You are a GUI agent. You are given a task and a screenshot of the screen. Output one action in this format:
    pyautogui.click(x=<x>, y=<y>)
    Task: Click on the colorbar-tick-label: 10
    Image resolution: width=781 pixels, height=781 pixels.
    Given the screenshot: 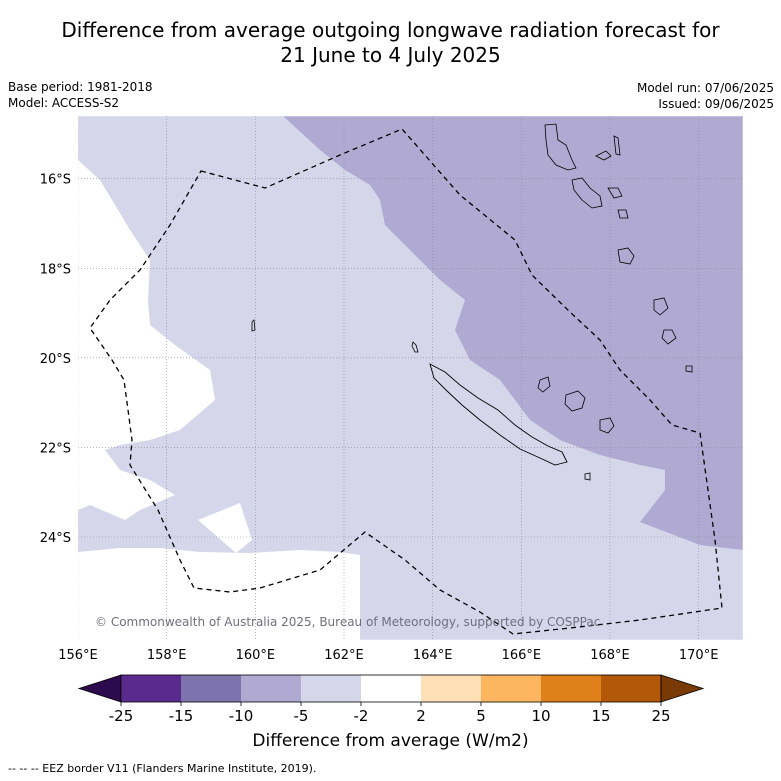 What is the action you would take?
    pyautogui.click(x=540, y=716)
    